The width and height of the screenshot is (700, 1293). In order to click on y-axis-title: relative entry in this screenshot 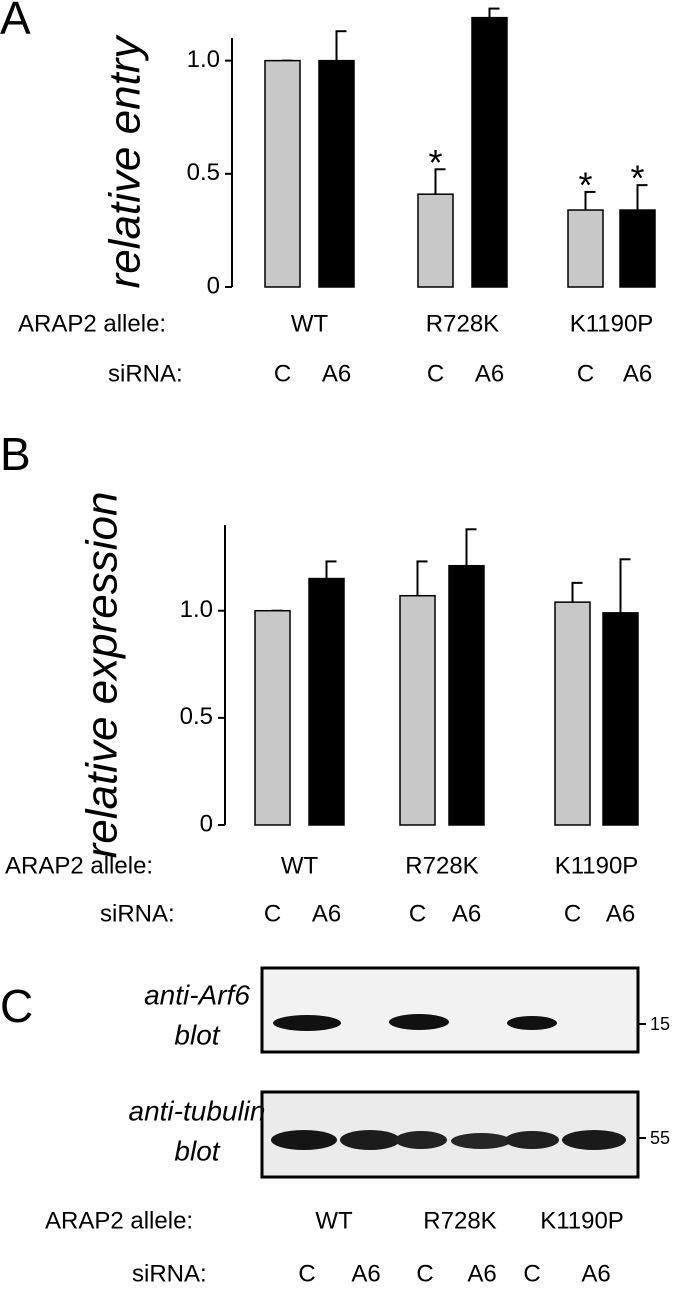, I will do `click(125, 161)`.